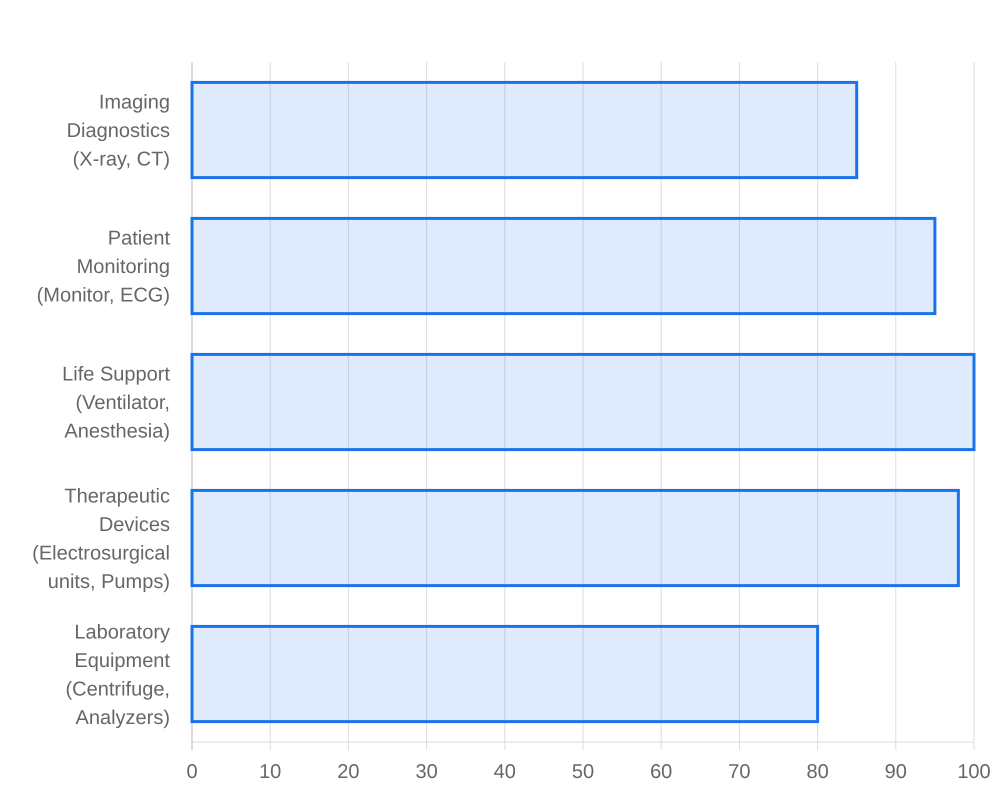 The width and height of the screenshot is (1000, 800). What do you see at coordinates (817, 772) in the screenshot?
I see `x-tick-label: 80` at bounding box center [817, 772].